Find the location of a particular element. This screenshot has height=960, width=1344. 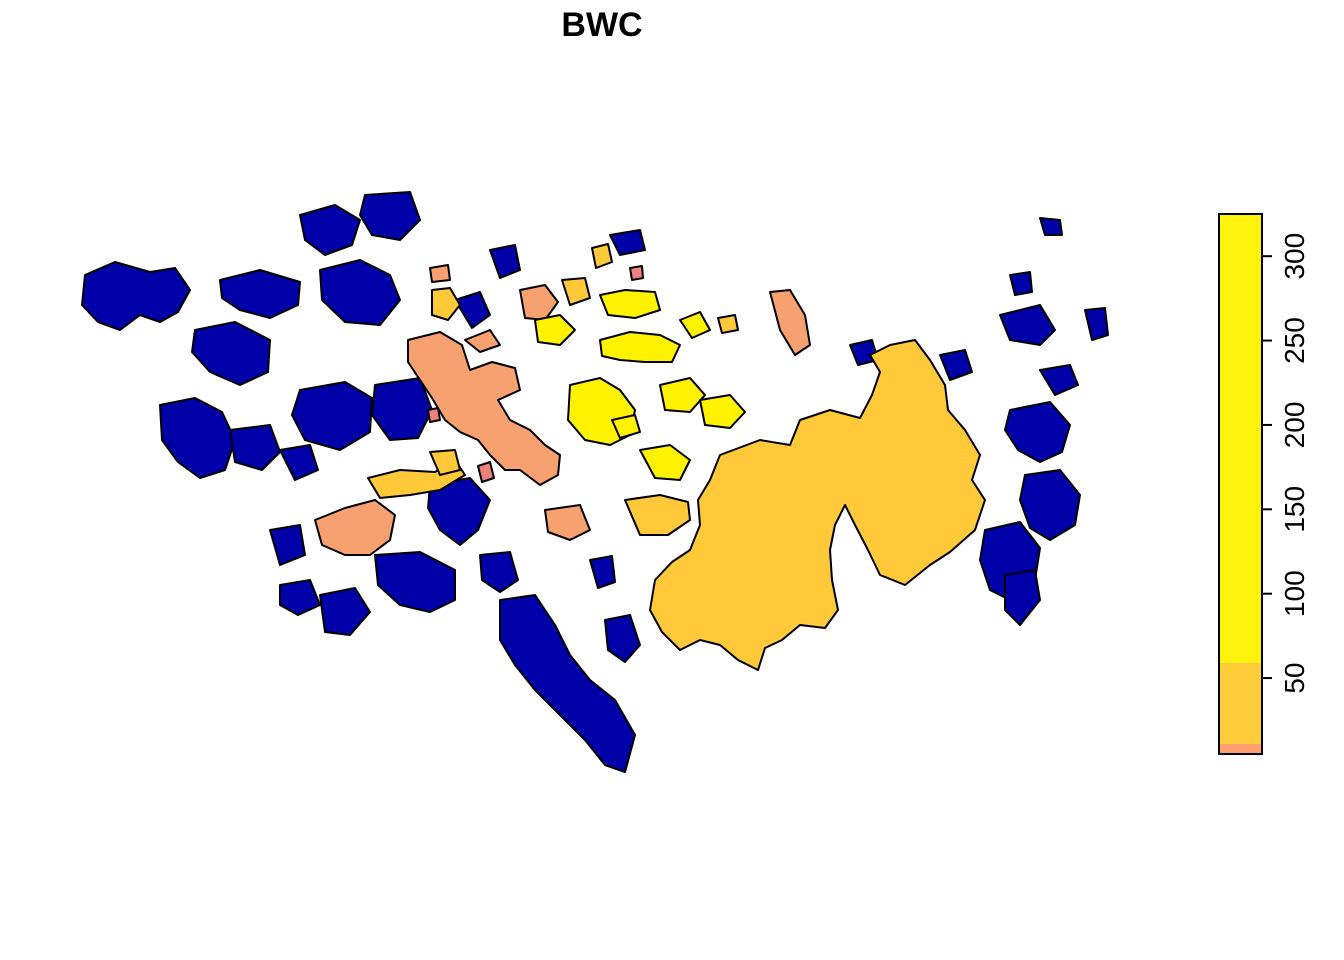

pink-regions is located at coordinates (535, 374).